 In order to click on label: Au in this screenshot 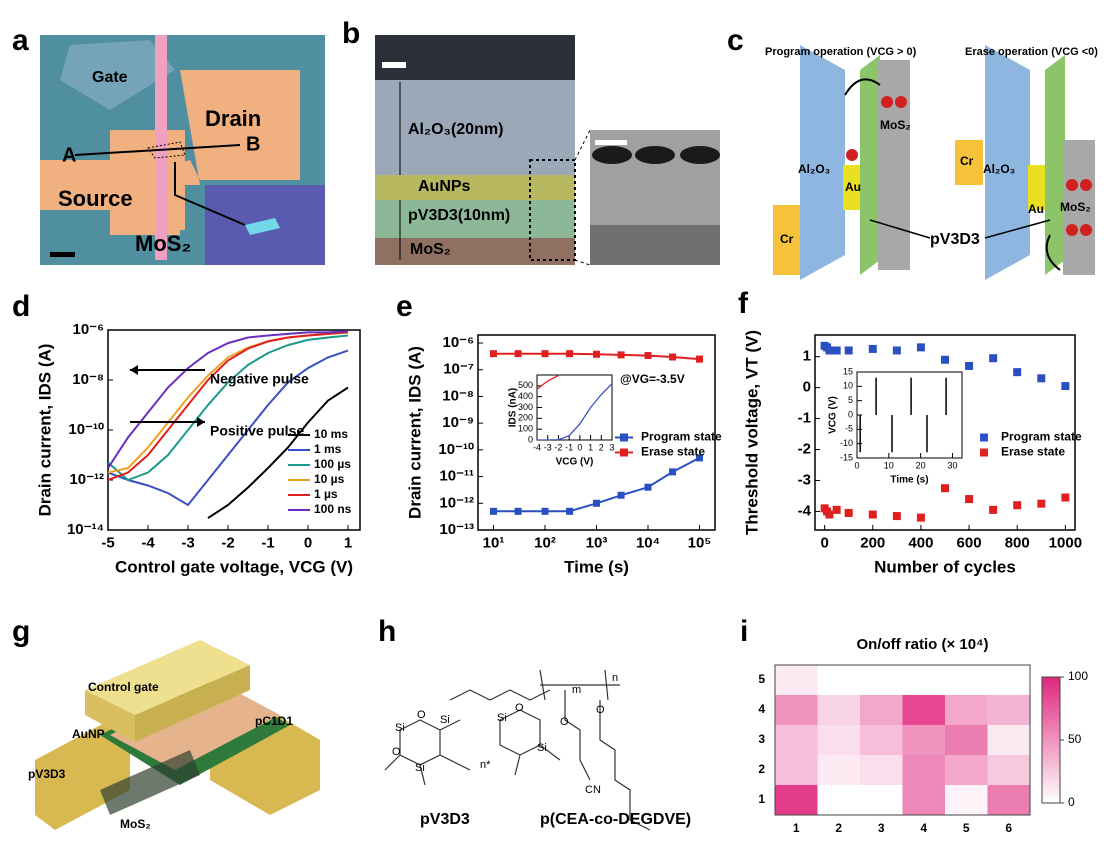, I will do `click(853, 187)`.